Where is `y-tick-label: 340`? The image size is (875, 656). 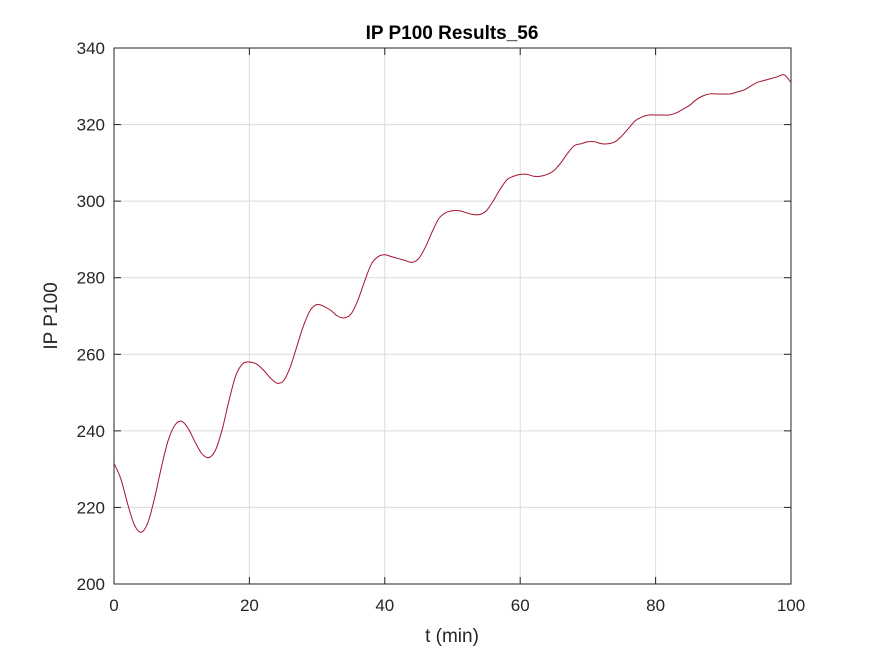
y-tick-label: 340 is located at coordinates (91, 48).